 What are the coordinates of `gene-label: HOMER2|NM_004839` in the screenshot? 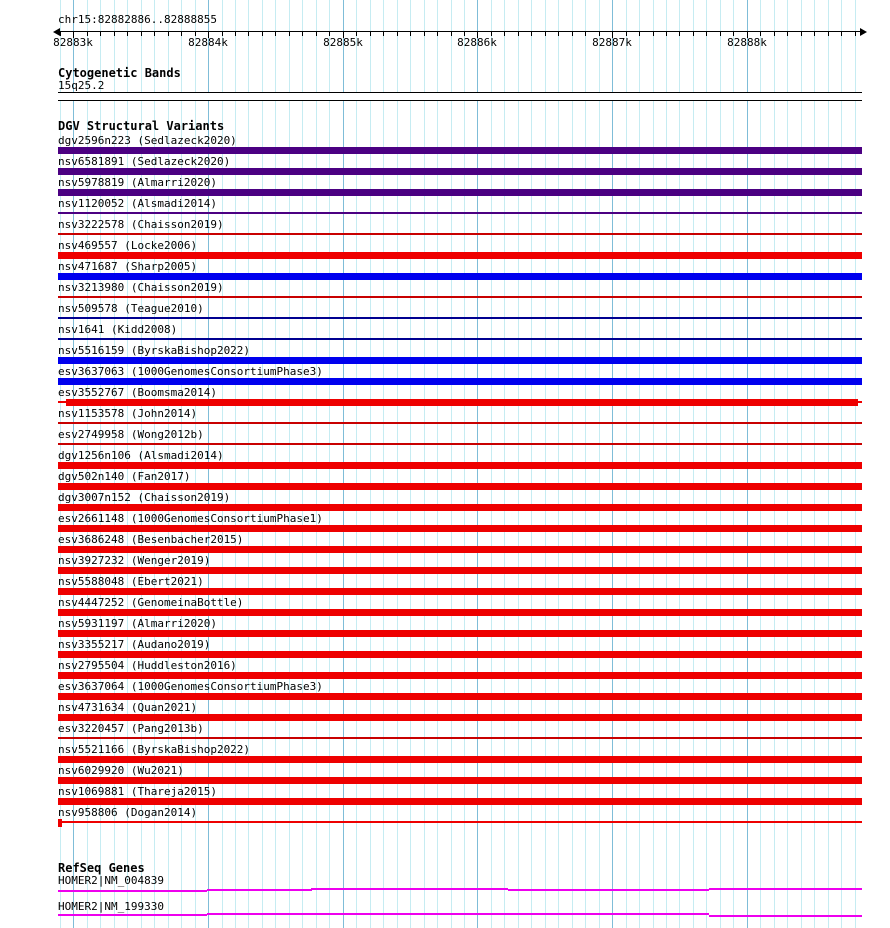 It's located at (111, 880).